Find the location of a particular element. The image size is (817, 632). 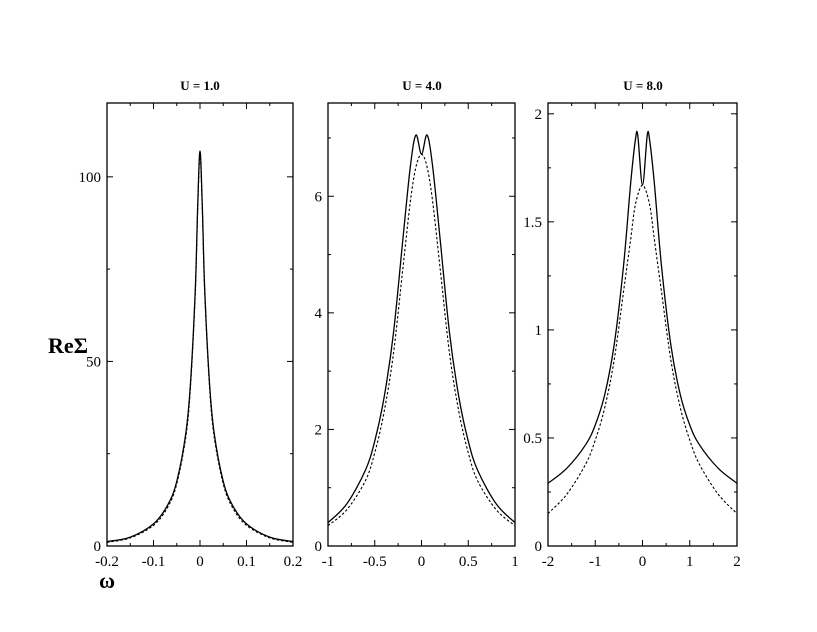

y-axis-title: ReΣ is located at coordinates (68, 345).